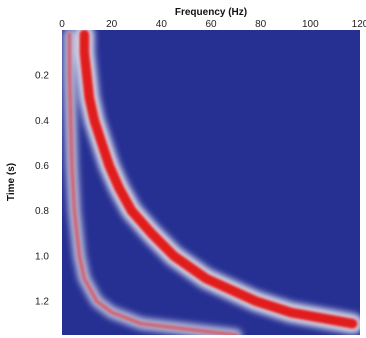 The image size is (366, 338). I want to click on y-tick-label: 0.4, so click(42, 121).